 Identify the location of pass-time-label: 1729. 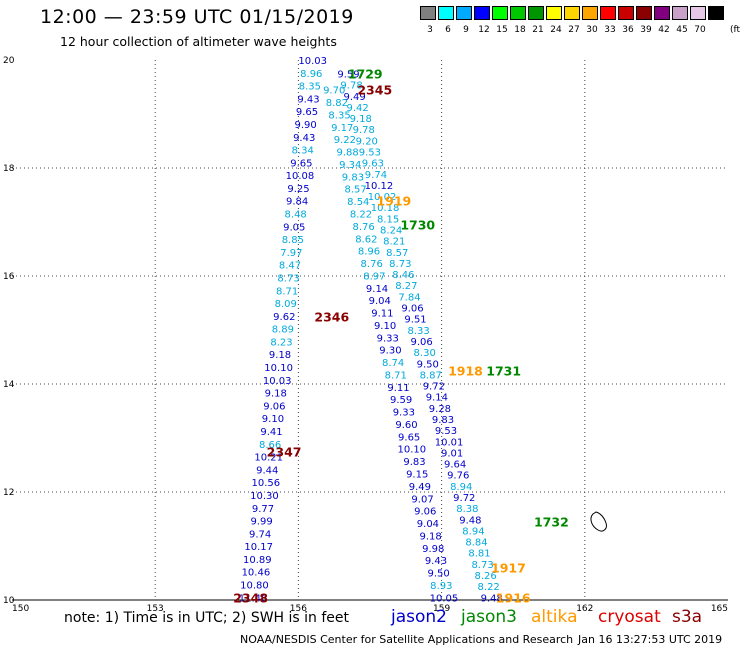
(365, 74).